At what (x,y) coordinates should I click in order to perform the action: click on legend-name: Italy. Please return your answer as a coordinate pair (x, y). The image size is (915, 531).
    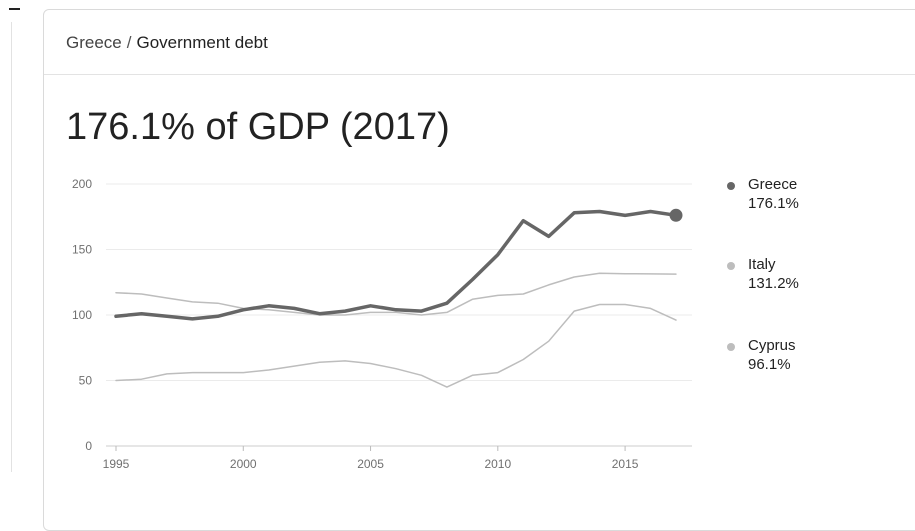
    Looking at the image, I should click on (762, 264).